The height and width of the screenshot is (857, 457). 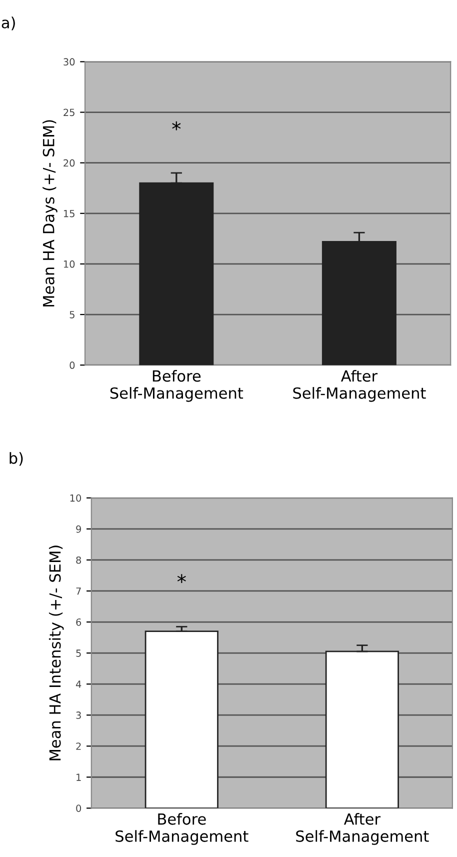 What do you see at coordinates (79, 622) in the screenshot?
I see `y-tick-label: 6` at bounding box center [79, 622].